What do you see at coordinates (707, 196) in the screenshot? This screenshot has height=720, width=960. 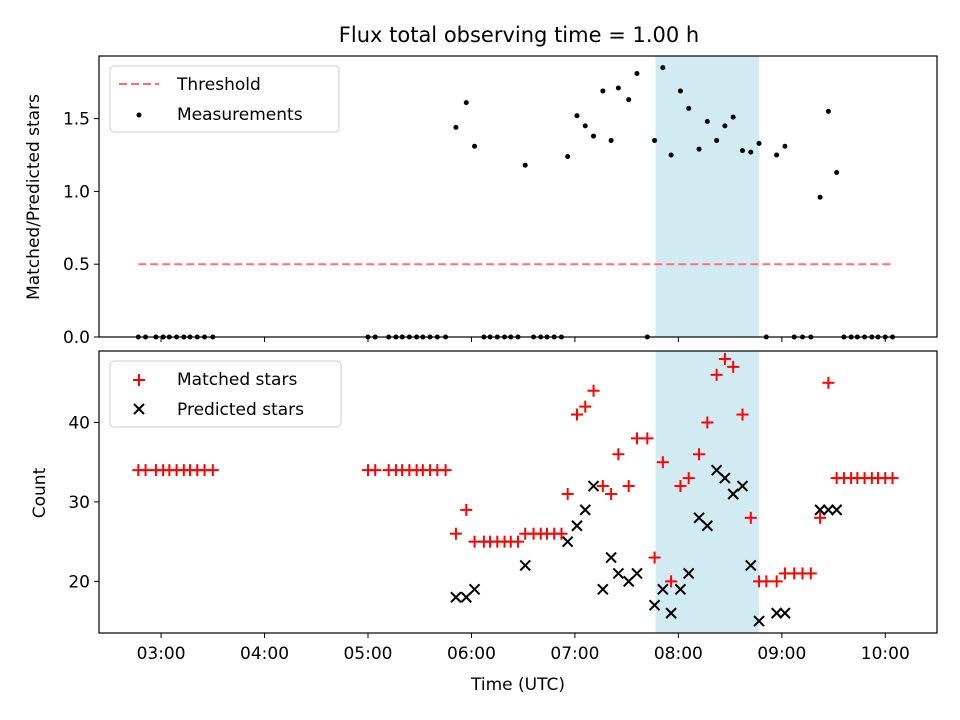 I see `top-highlight-span` at bounding box center [707, 196].